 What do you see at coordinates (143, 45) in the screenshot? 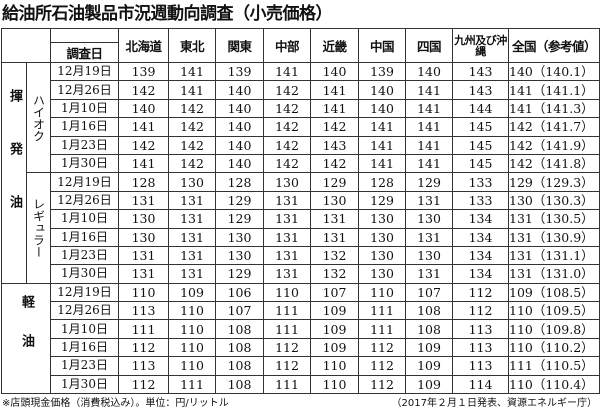
I see `col-hokkaido: 北海道` at bounding box center [143, 45].